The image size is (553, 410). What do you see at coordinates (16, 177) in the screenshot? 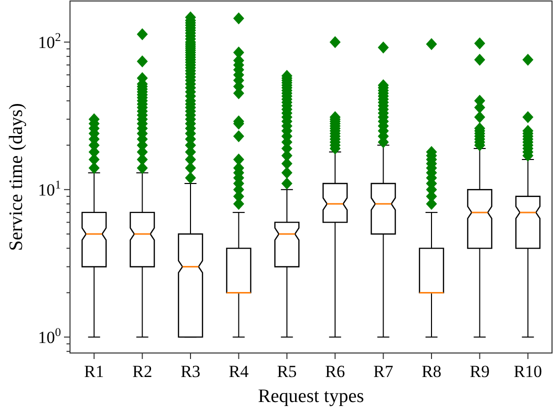
I see `y-axis-title: Service time (days)` at bounding box center [16, 177].